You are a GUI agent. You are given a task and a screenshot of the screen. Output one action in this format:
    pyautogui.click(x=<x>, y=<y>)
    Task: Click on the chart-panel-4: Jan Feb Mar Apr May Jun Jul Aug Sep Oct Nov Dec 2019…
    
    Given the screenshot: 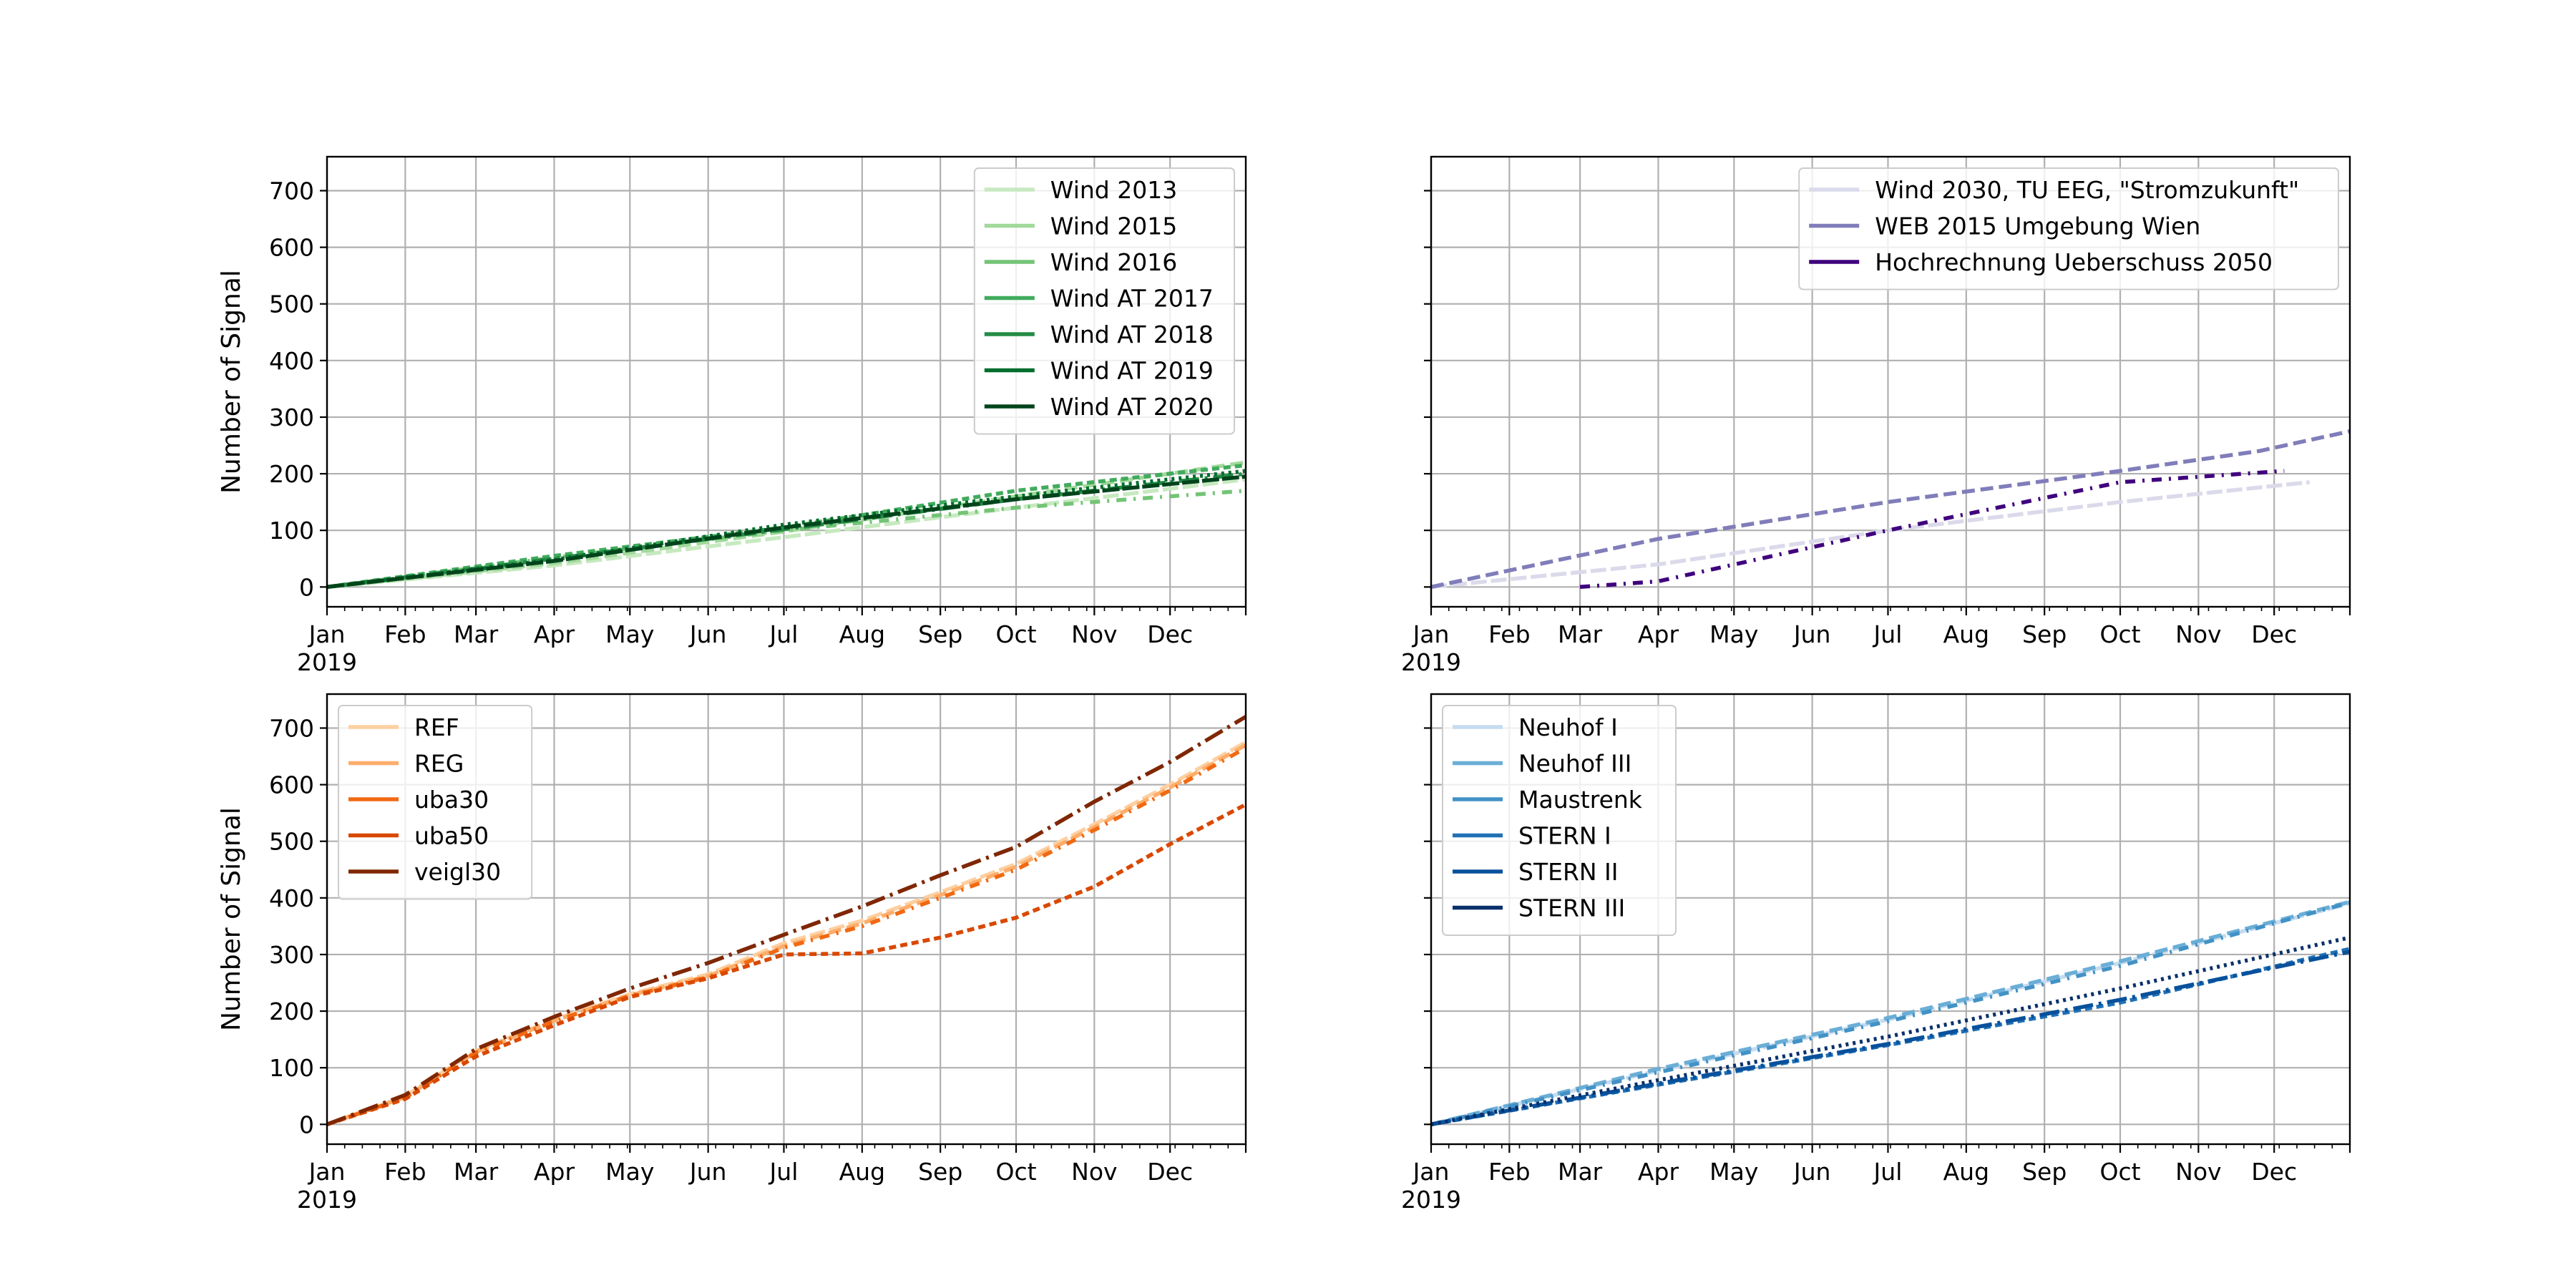 What is the action you would take?
    pyautogui.click(x=1876, y=953)
    